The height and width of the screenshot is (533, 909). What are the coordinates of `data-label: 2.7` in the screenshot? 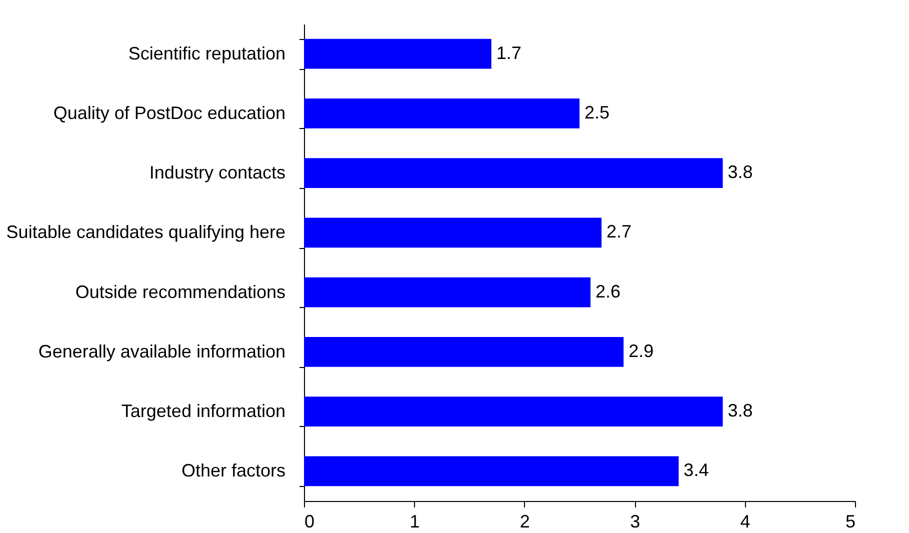 It's located at (619, 232).